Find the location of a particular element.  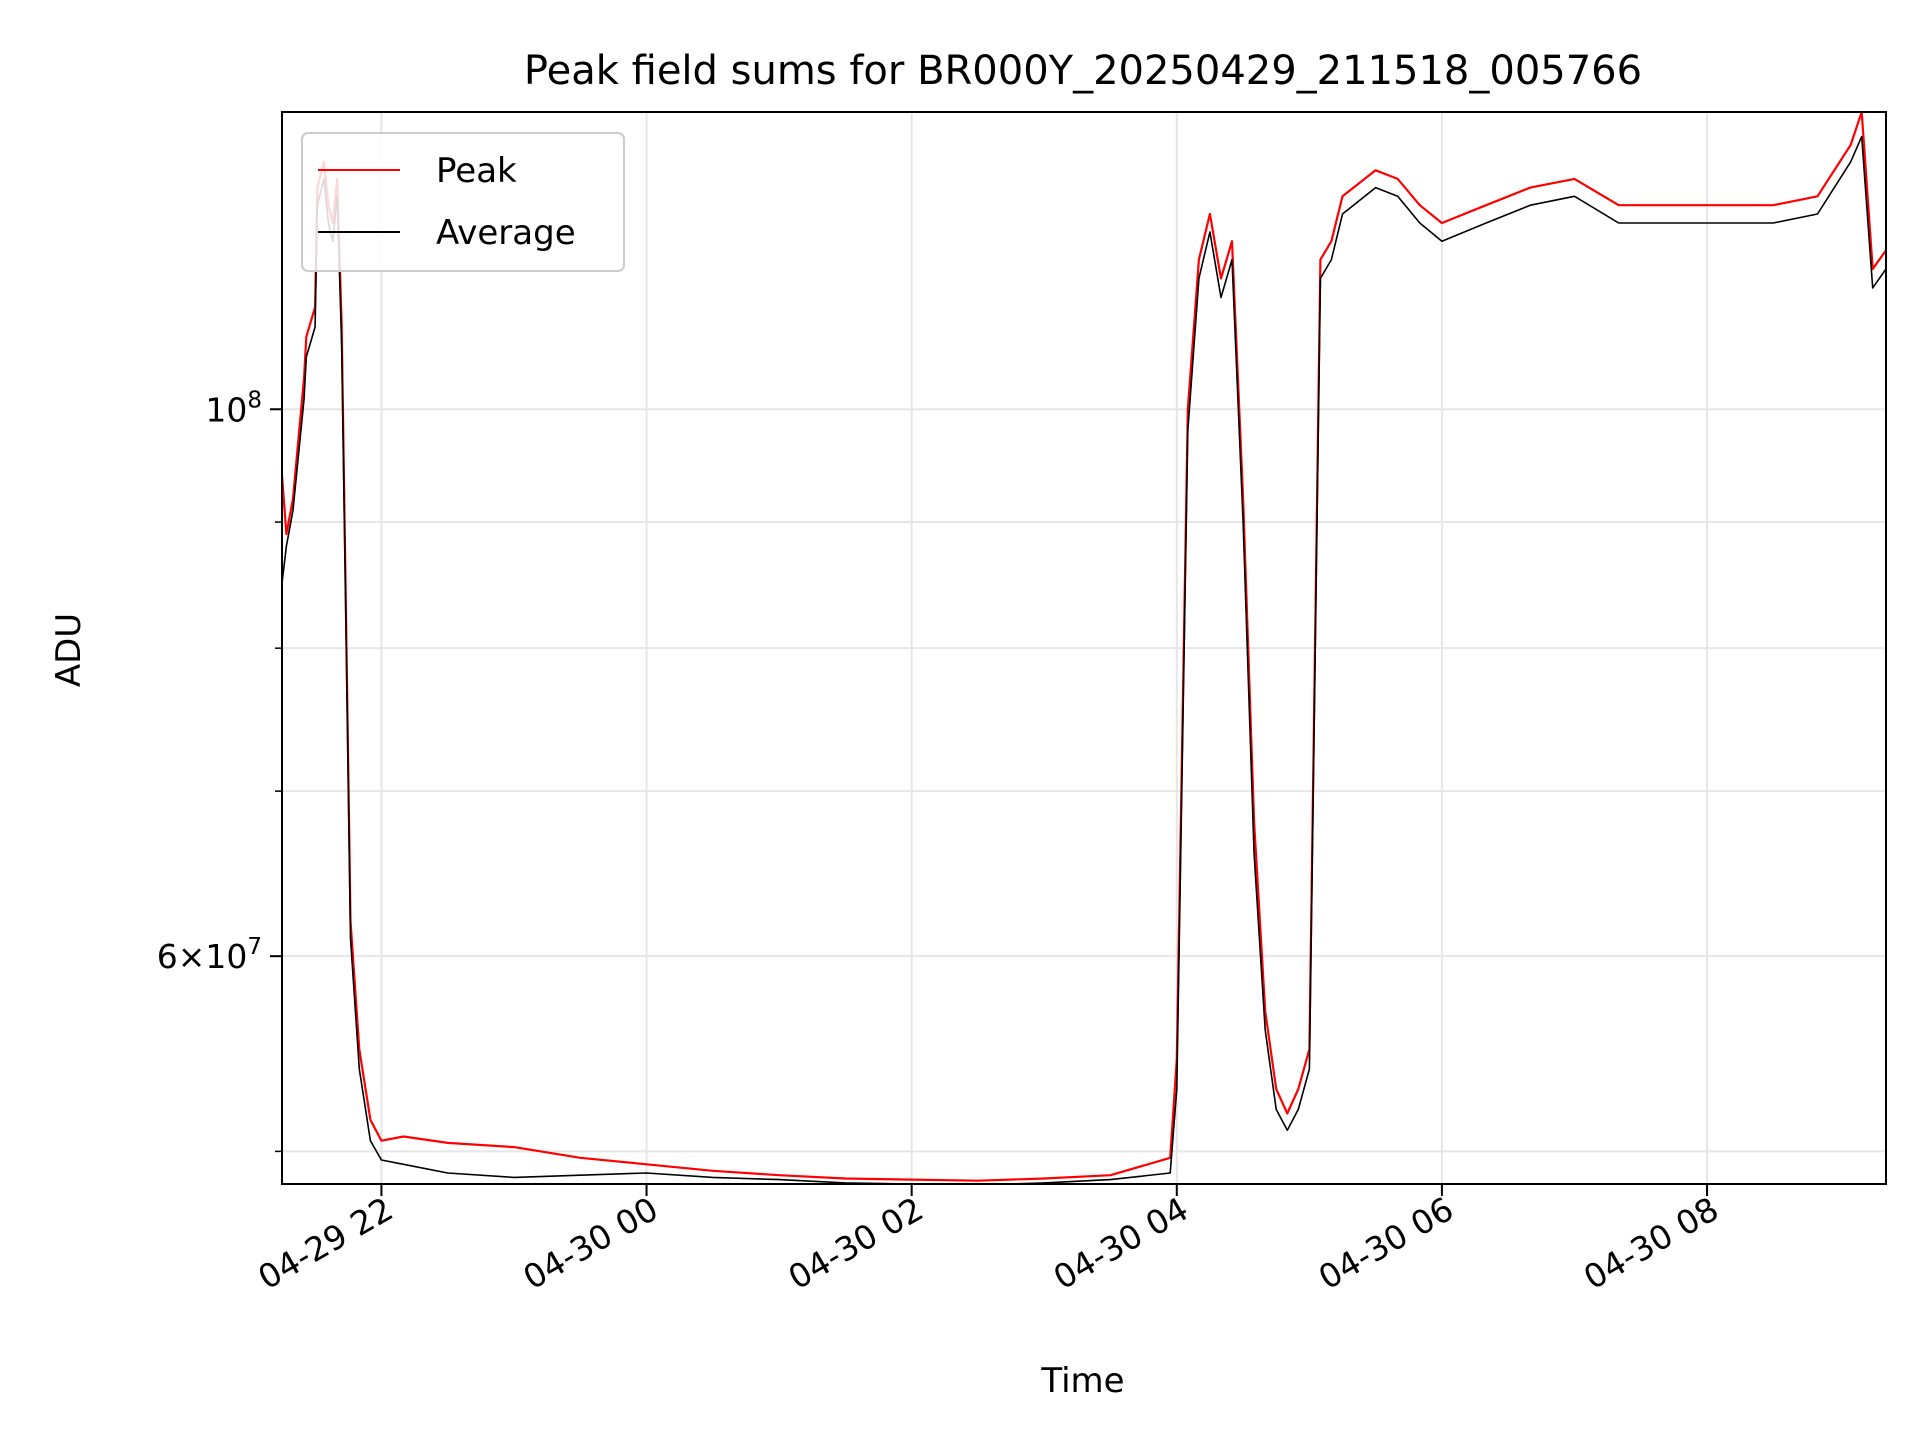

y-tick-times: × is located at coordinates (192, 956).